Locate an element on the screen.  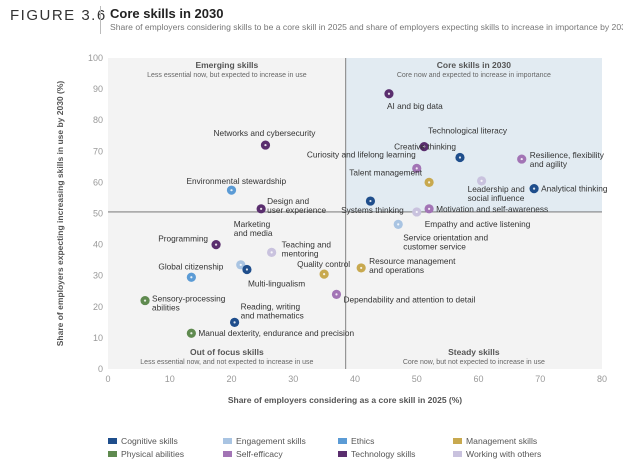
x-tick-label: 10 is located at coordinates (170, 379).